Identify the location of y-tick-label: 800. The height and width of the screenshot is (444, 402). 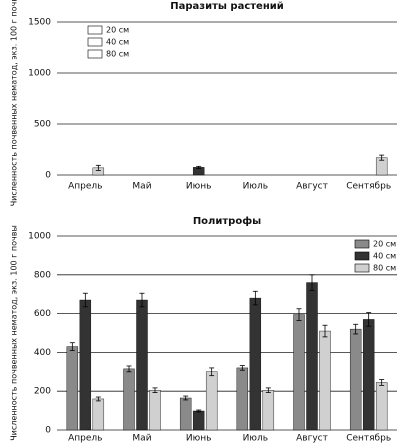
(42, 275).